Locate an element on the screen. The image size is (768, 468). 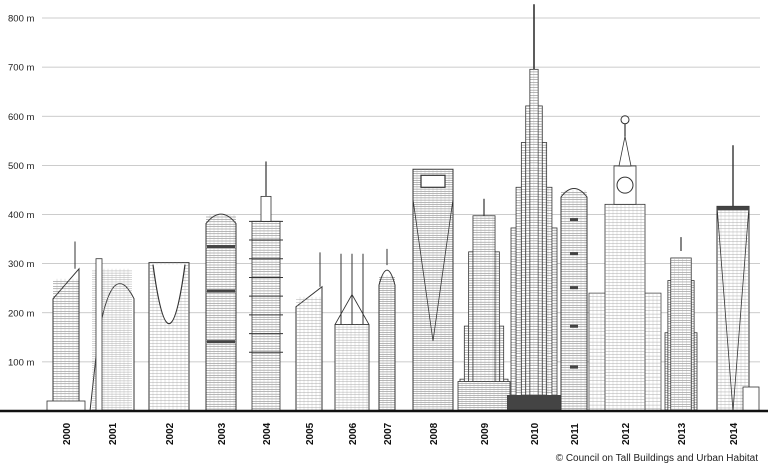
year-label-2009: 2009 is located at coordinates (485, 433).